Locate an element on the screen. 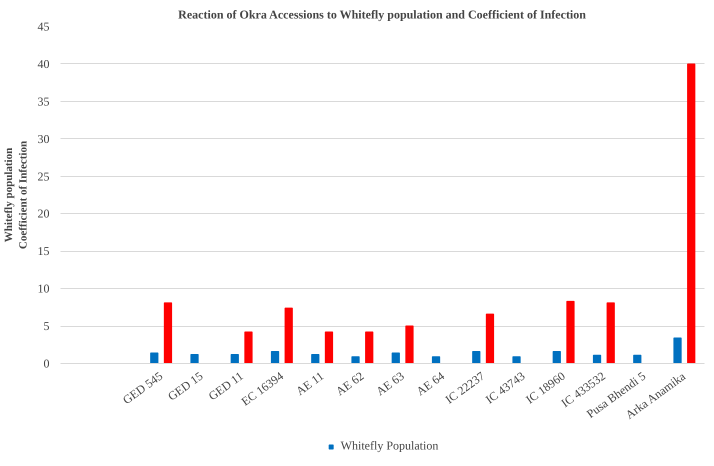 This screenshot has width=714, height=466. y-tick-label: 40 is located at coordinates (44, 63).